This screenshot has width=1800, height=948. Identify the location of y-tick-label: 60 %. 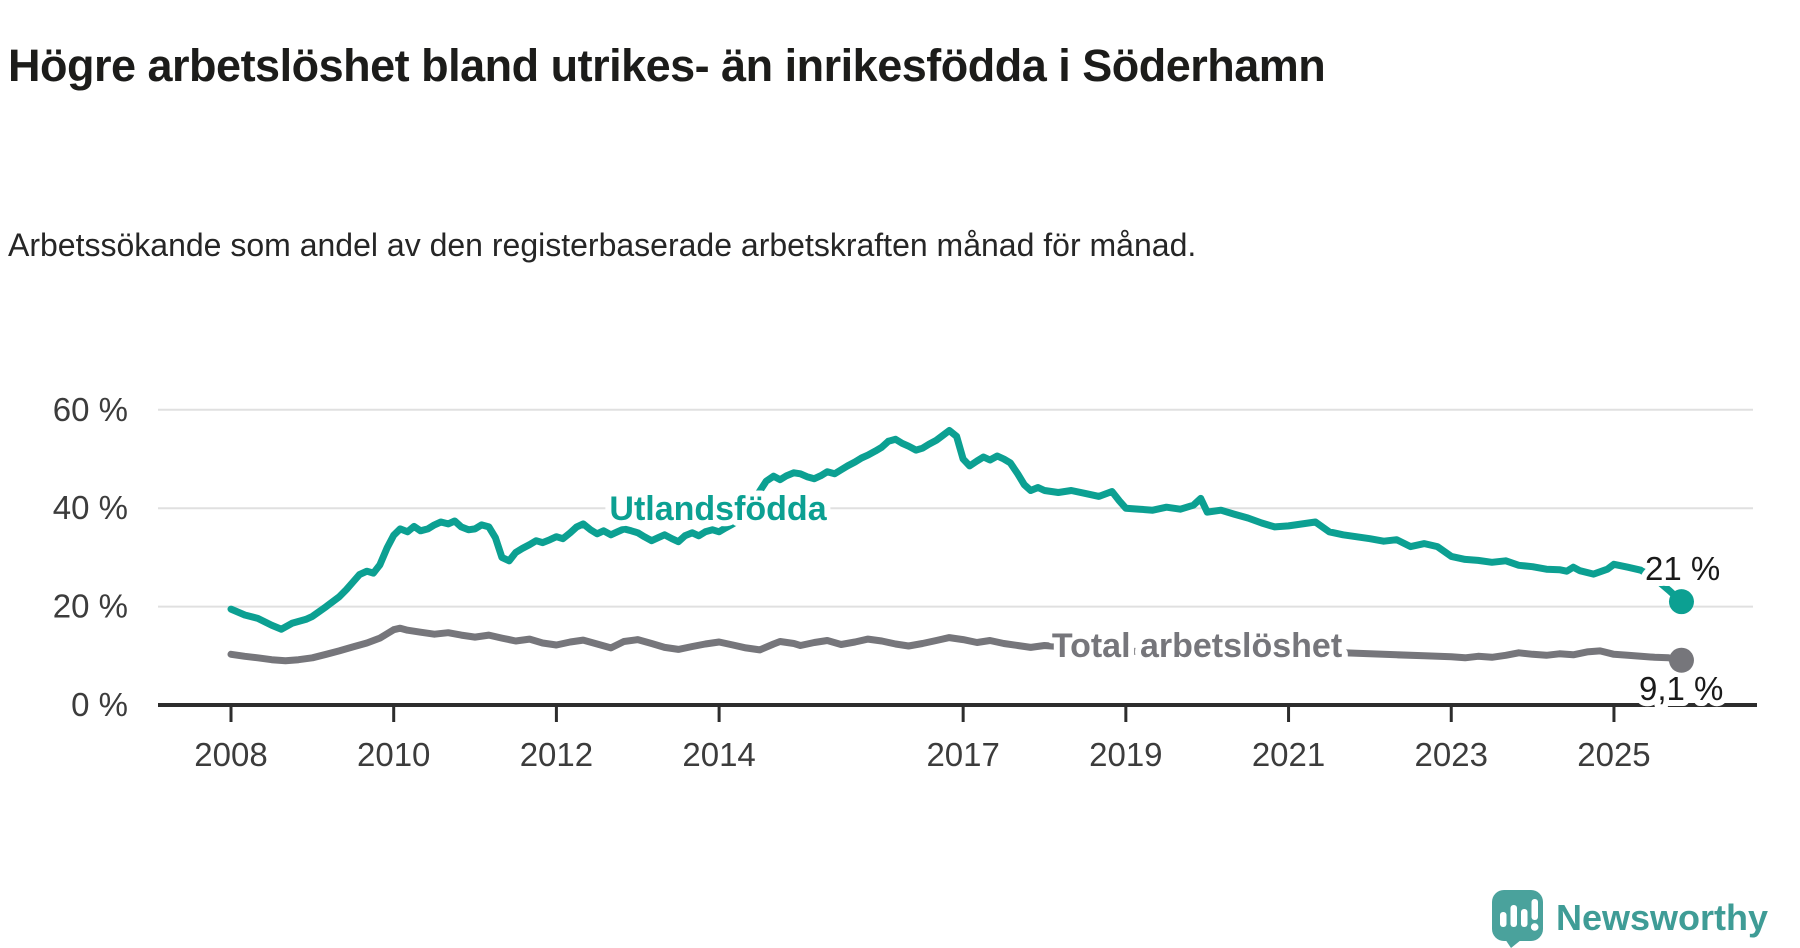
(90, 409).